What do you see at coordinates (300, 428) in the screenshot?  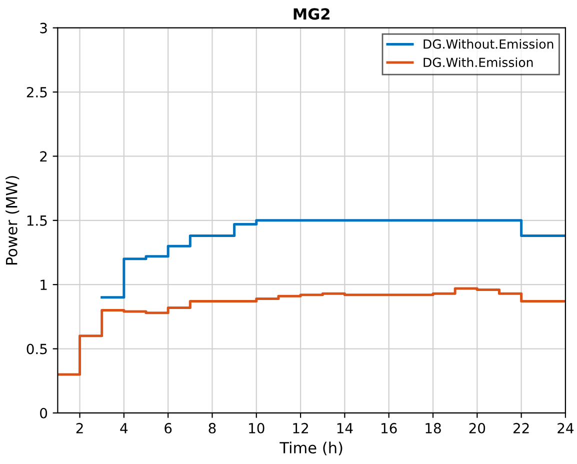 I see `x-tick-label: 12` at bounding box center [300, 428].